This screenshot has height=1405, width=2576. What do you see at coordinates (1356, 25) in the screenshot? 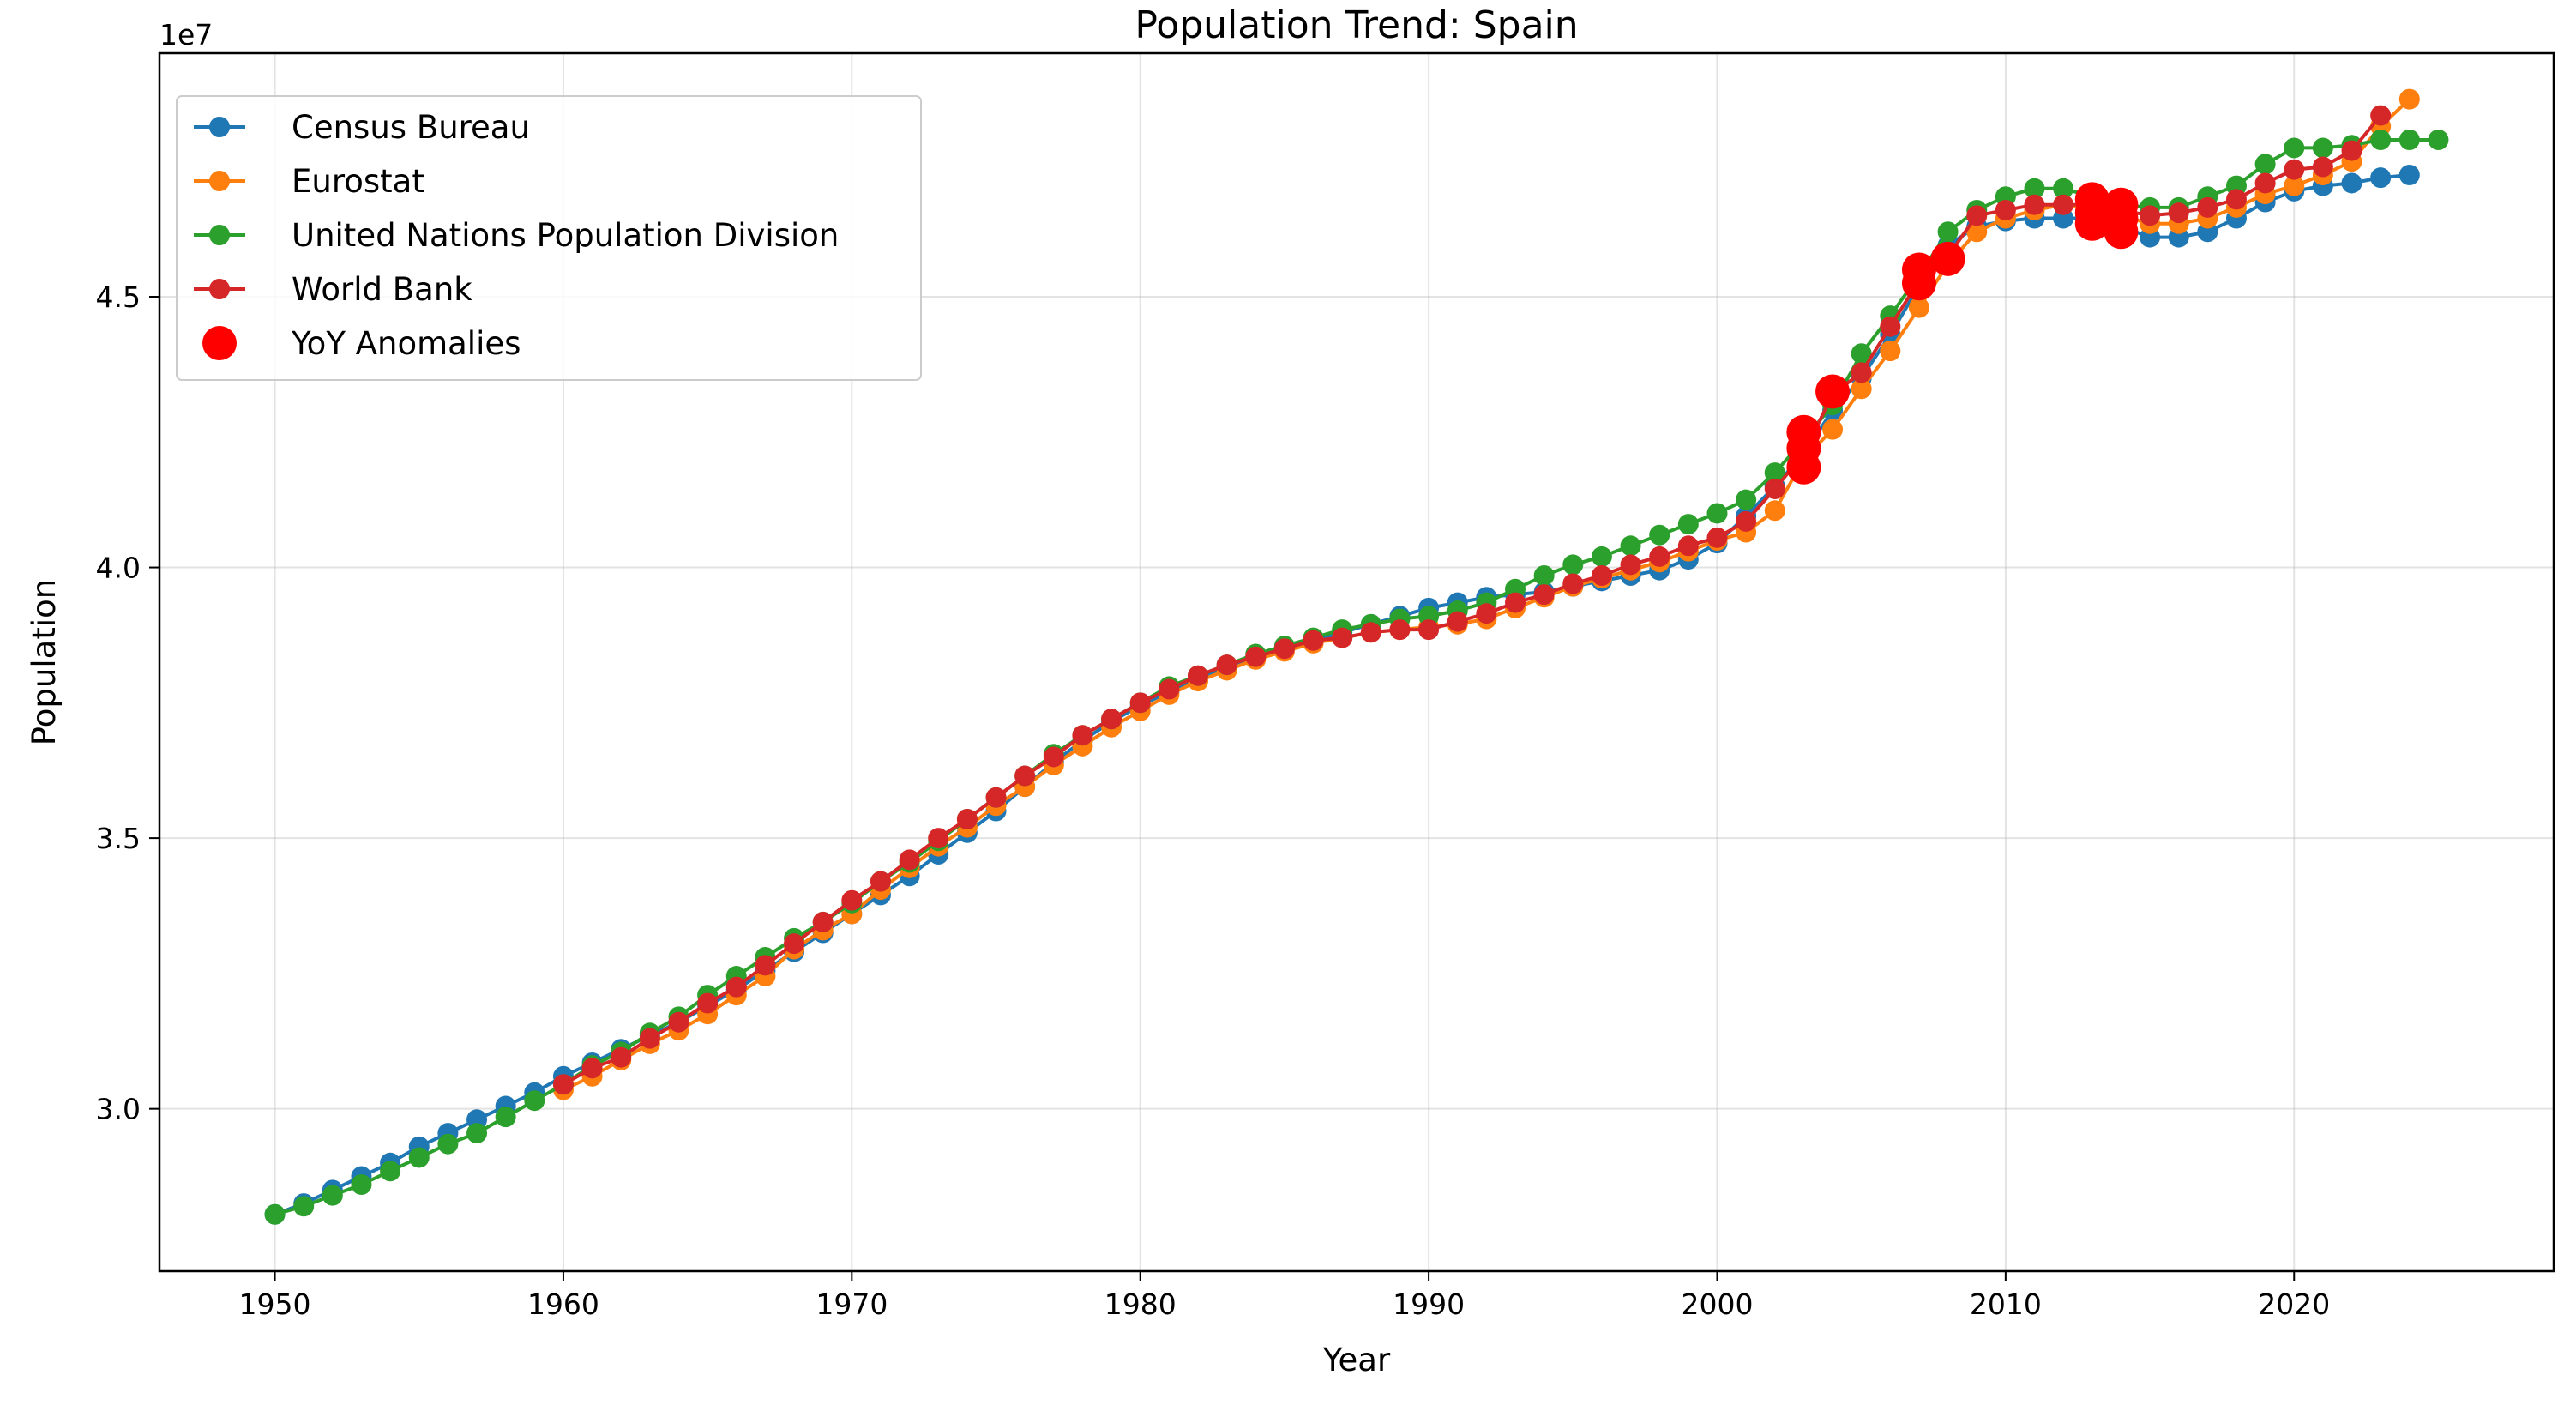
I see `chart-title: Population Trend: Spain` at bounding box center [1356, 25].